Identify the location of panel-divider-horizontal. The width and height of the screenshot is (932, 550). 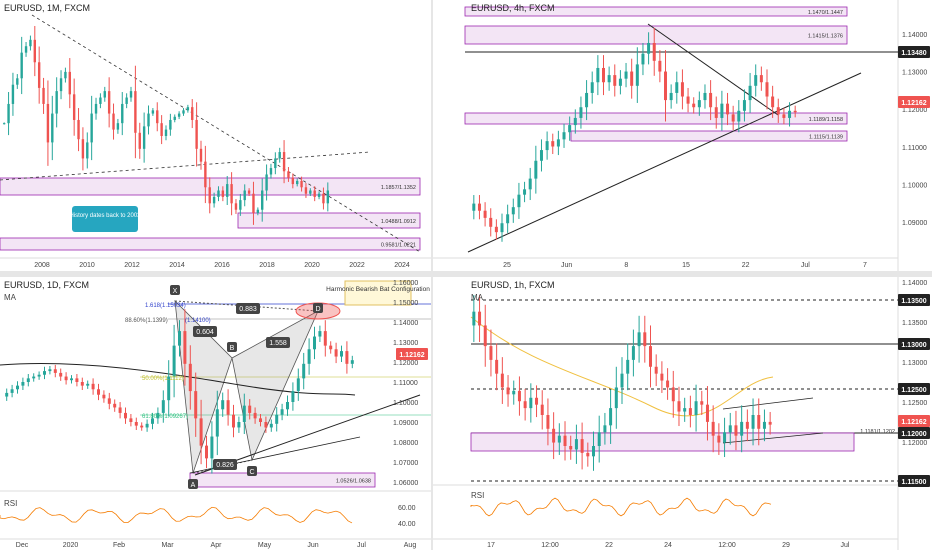
(466, 274).